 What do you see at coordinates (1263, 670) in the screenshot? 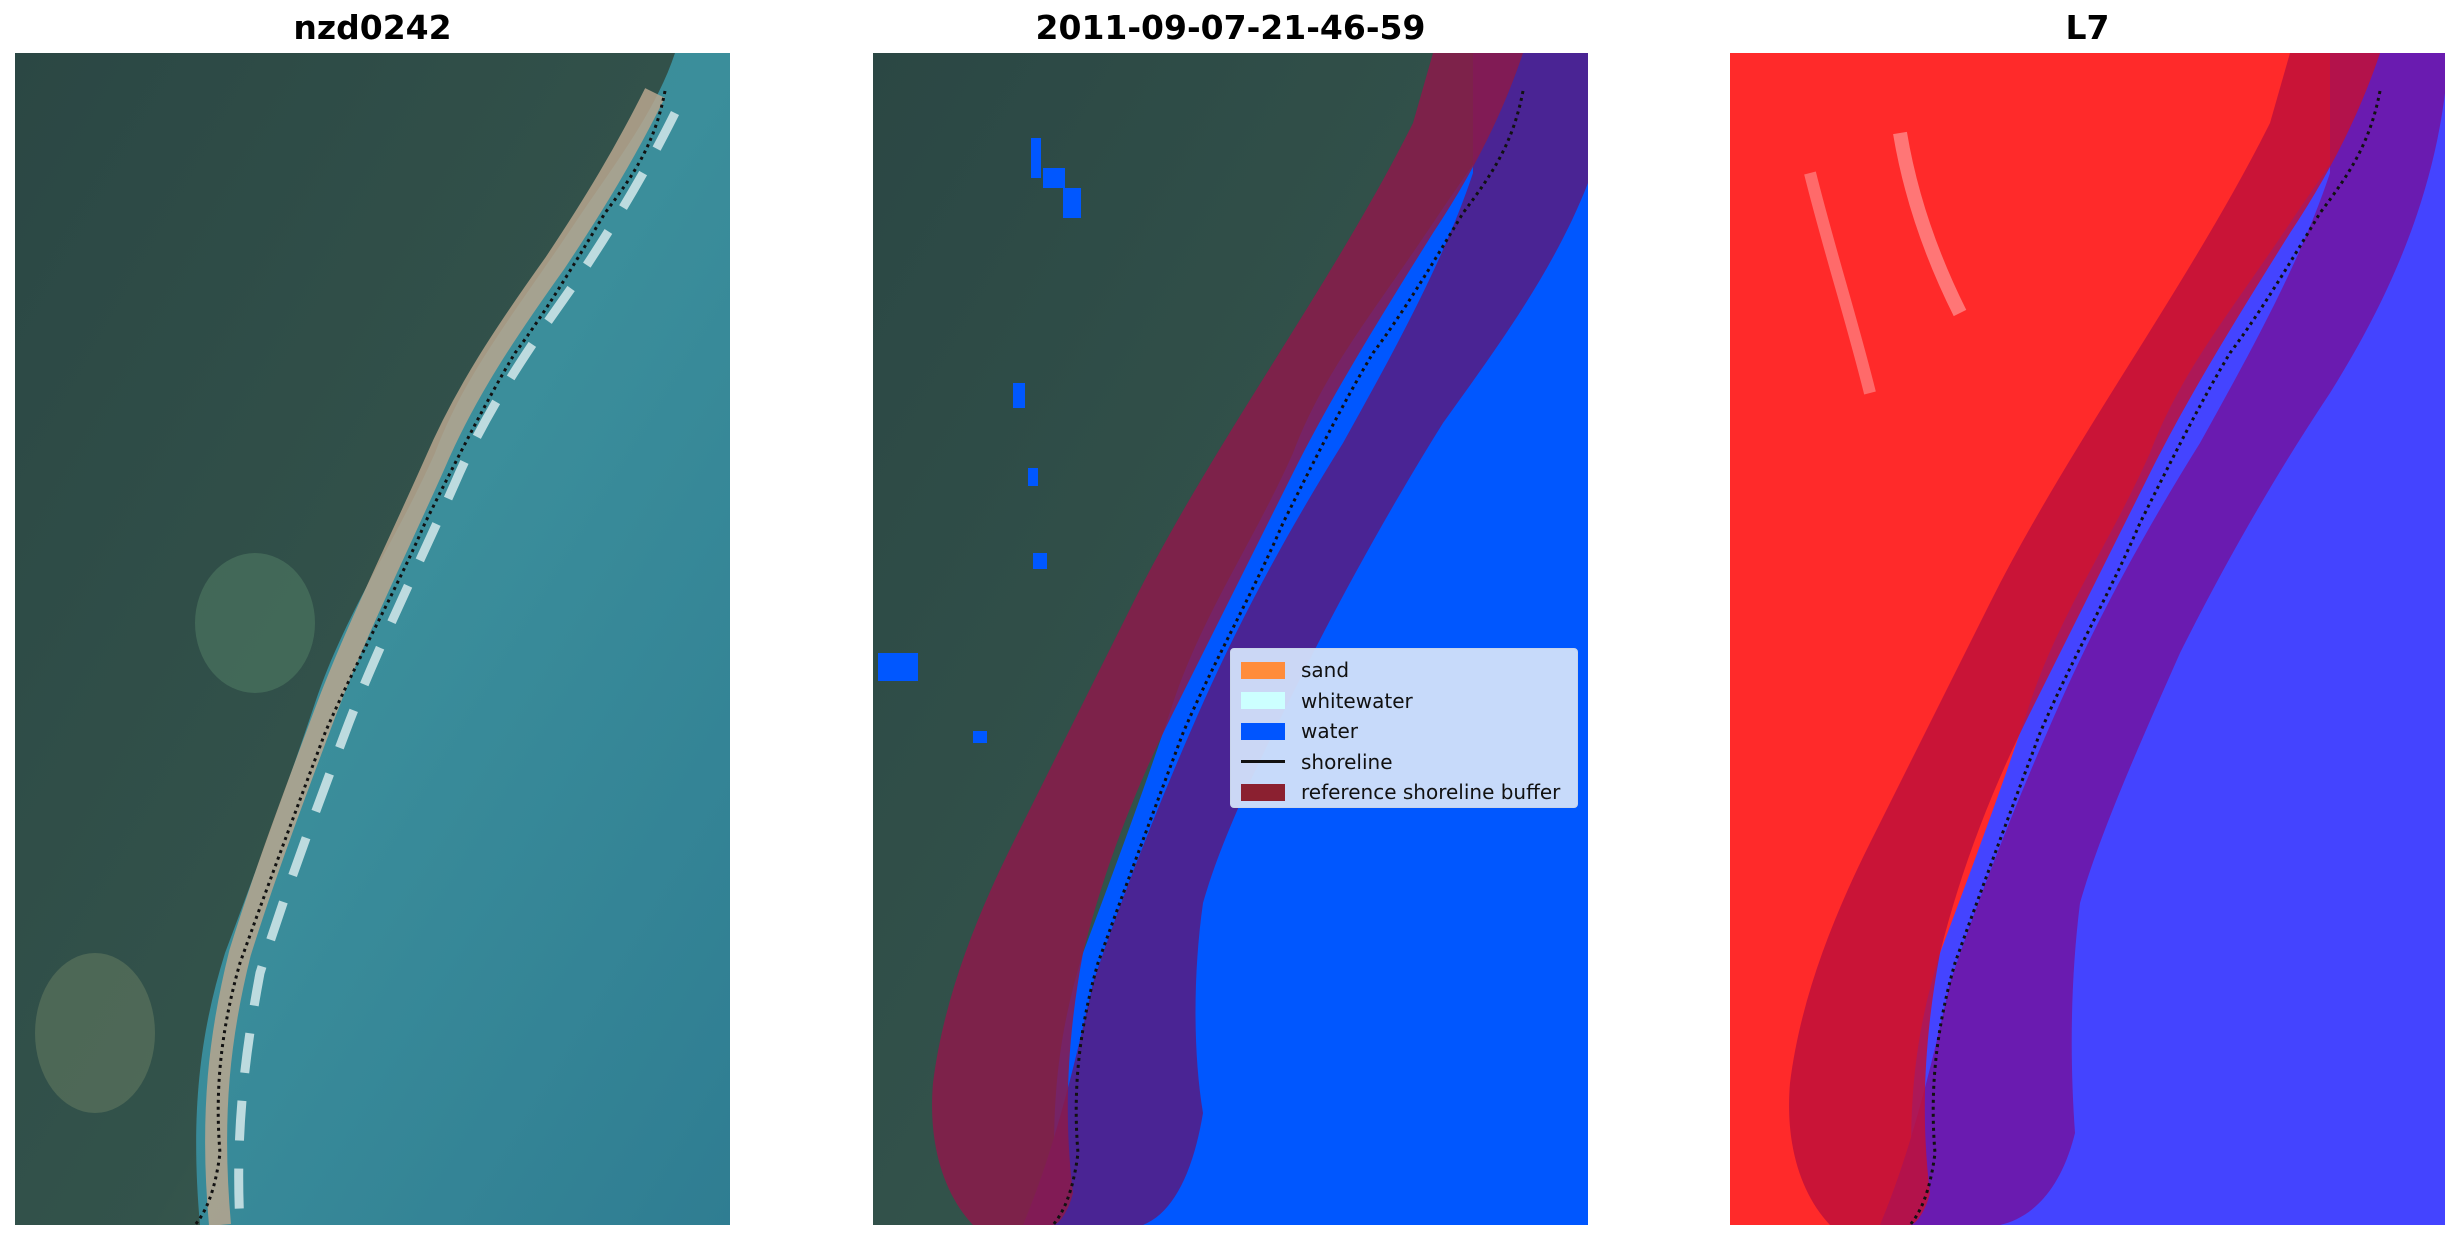
I see `sand-swatch` at bounding box center [1263, 670].